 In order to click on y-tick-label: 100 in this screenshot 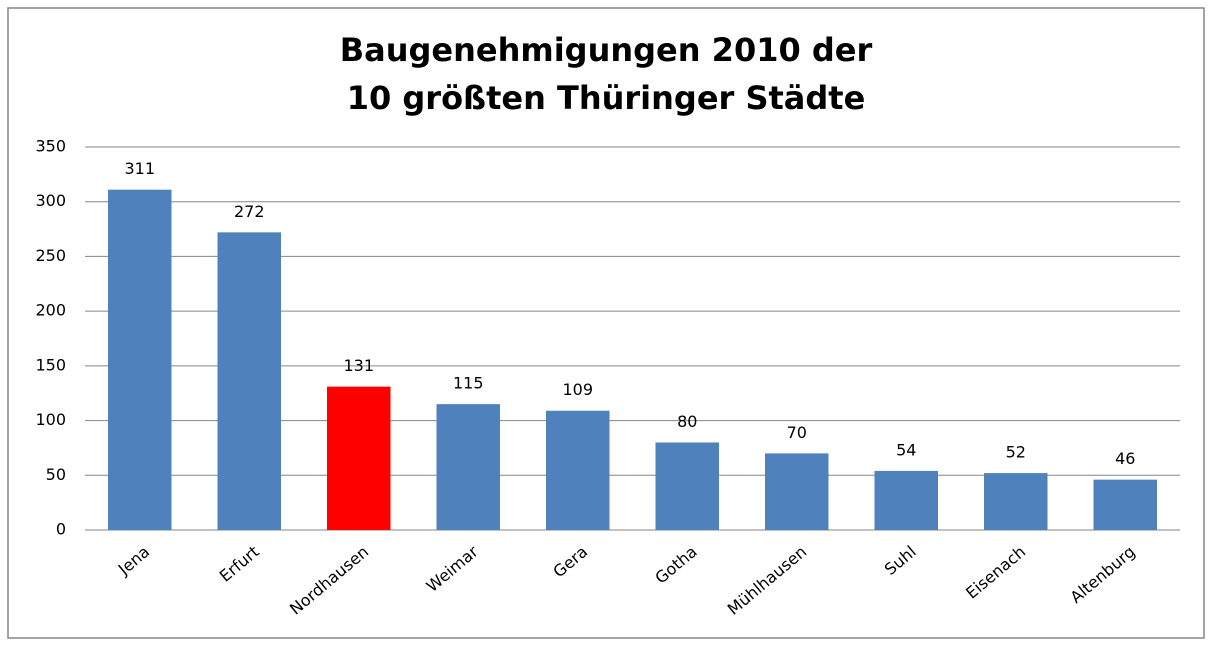, I will do `click(50, 419)`.